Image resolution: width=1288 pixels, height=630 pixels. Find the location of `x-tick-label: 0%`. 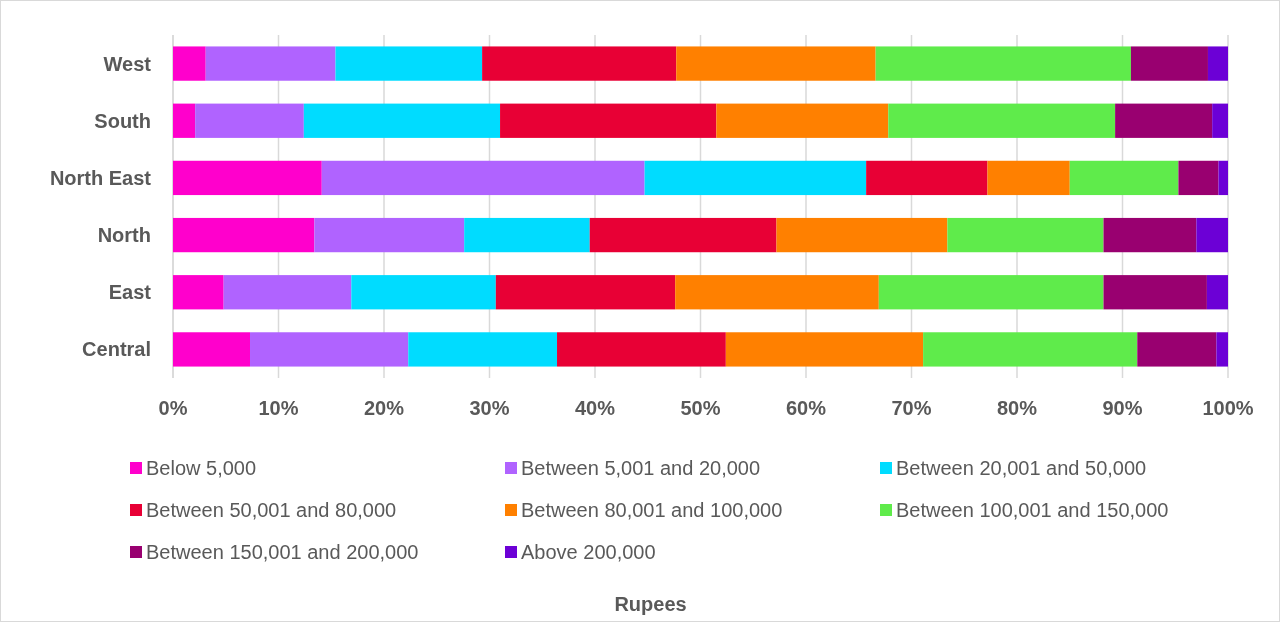

x-tick-label: 0% is located at coordinates (173, 408).